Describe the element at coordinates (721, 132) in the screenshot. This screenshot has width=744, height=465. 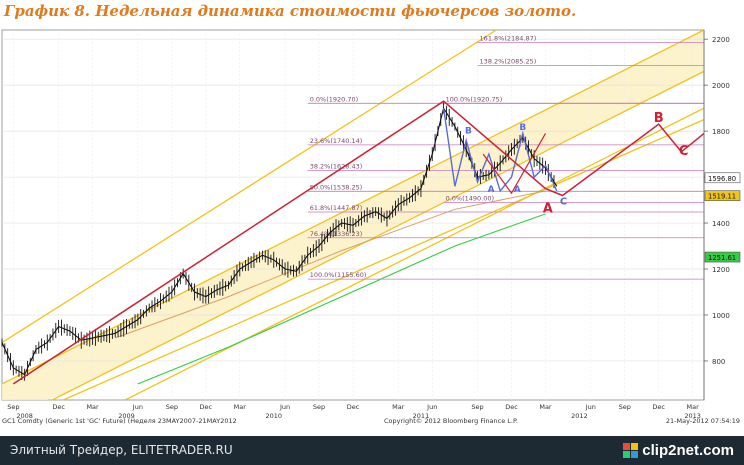
I see `y-tick-label: 1800` at that location.